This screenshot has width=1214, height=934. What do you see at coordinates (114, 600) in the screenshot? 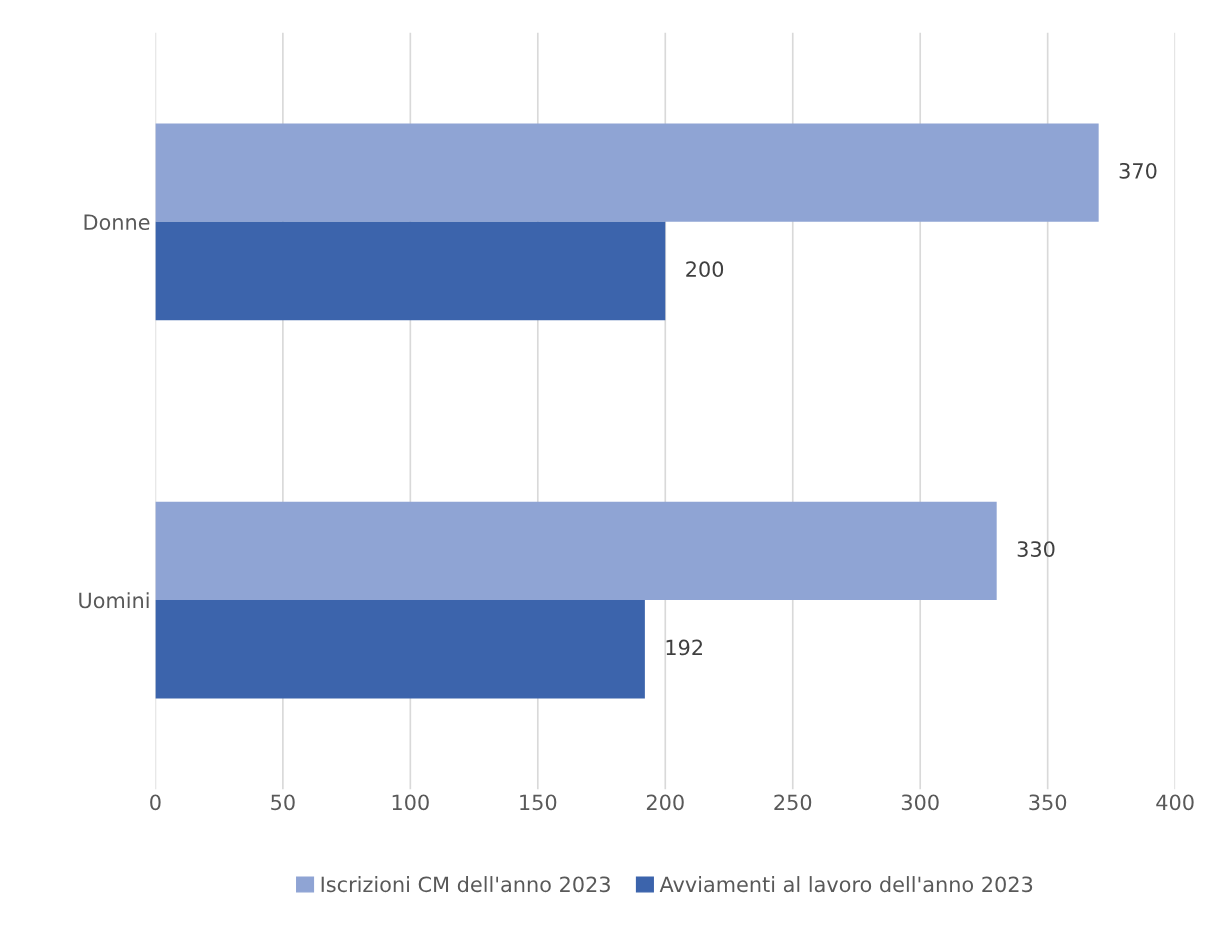
I see `y-tick-label: Uomini` at bounding box center [114, 600].